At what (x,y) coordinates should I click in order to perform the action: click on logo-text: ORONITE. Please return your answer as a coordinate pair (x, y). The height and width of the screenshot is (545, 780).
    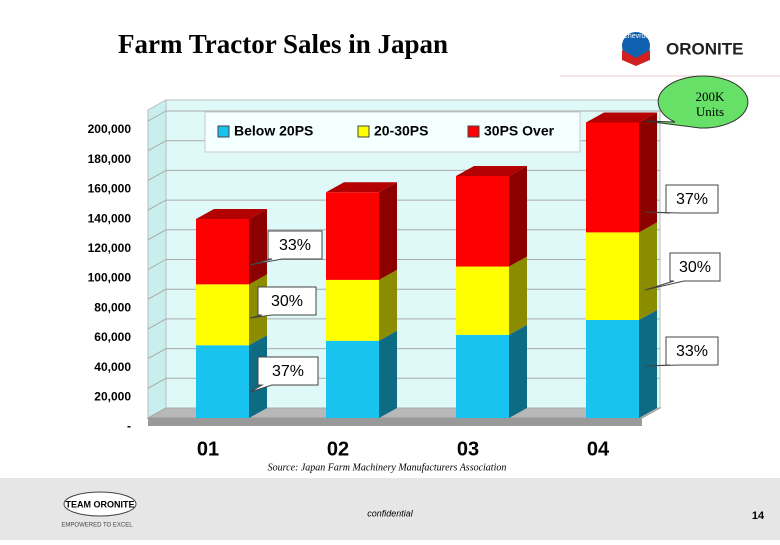
    Looking at the image, I should click on (704, 48).